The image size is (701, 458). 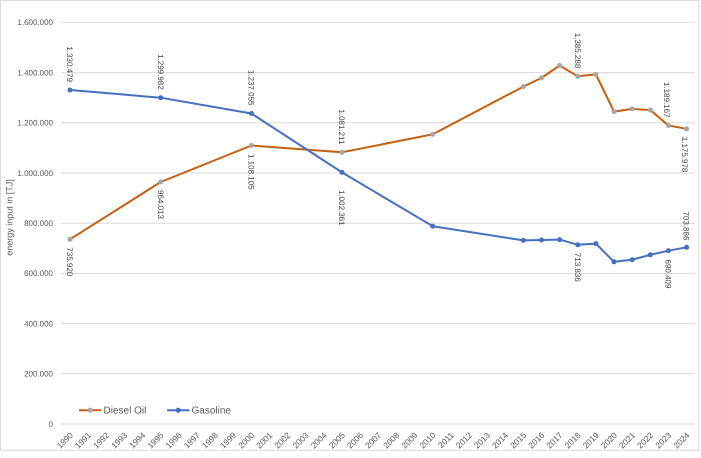 What do you see at coordinates (160, 72) in the screenshot?
I see `svg-text: 1.299.982` at bounding box center [160, 72].